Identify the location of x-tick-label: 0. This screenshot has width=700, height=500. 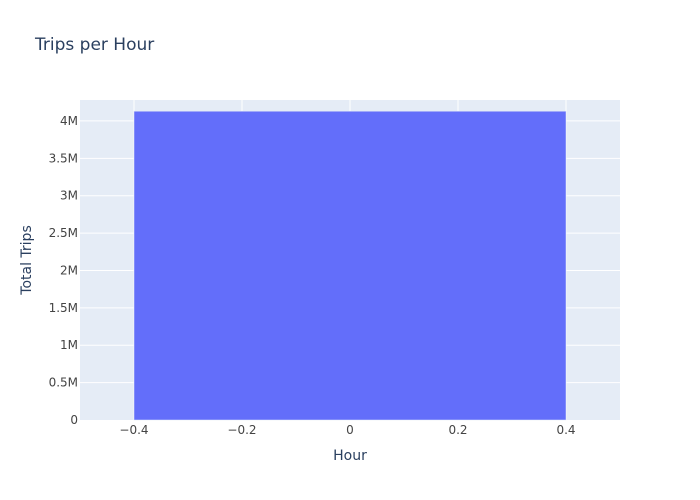
(350, 430).